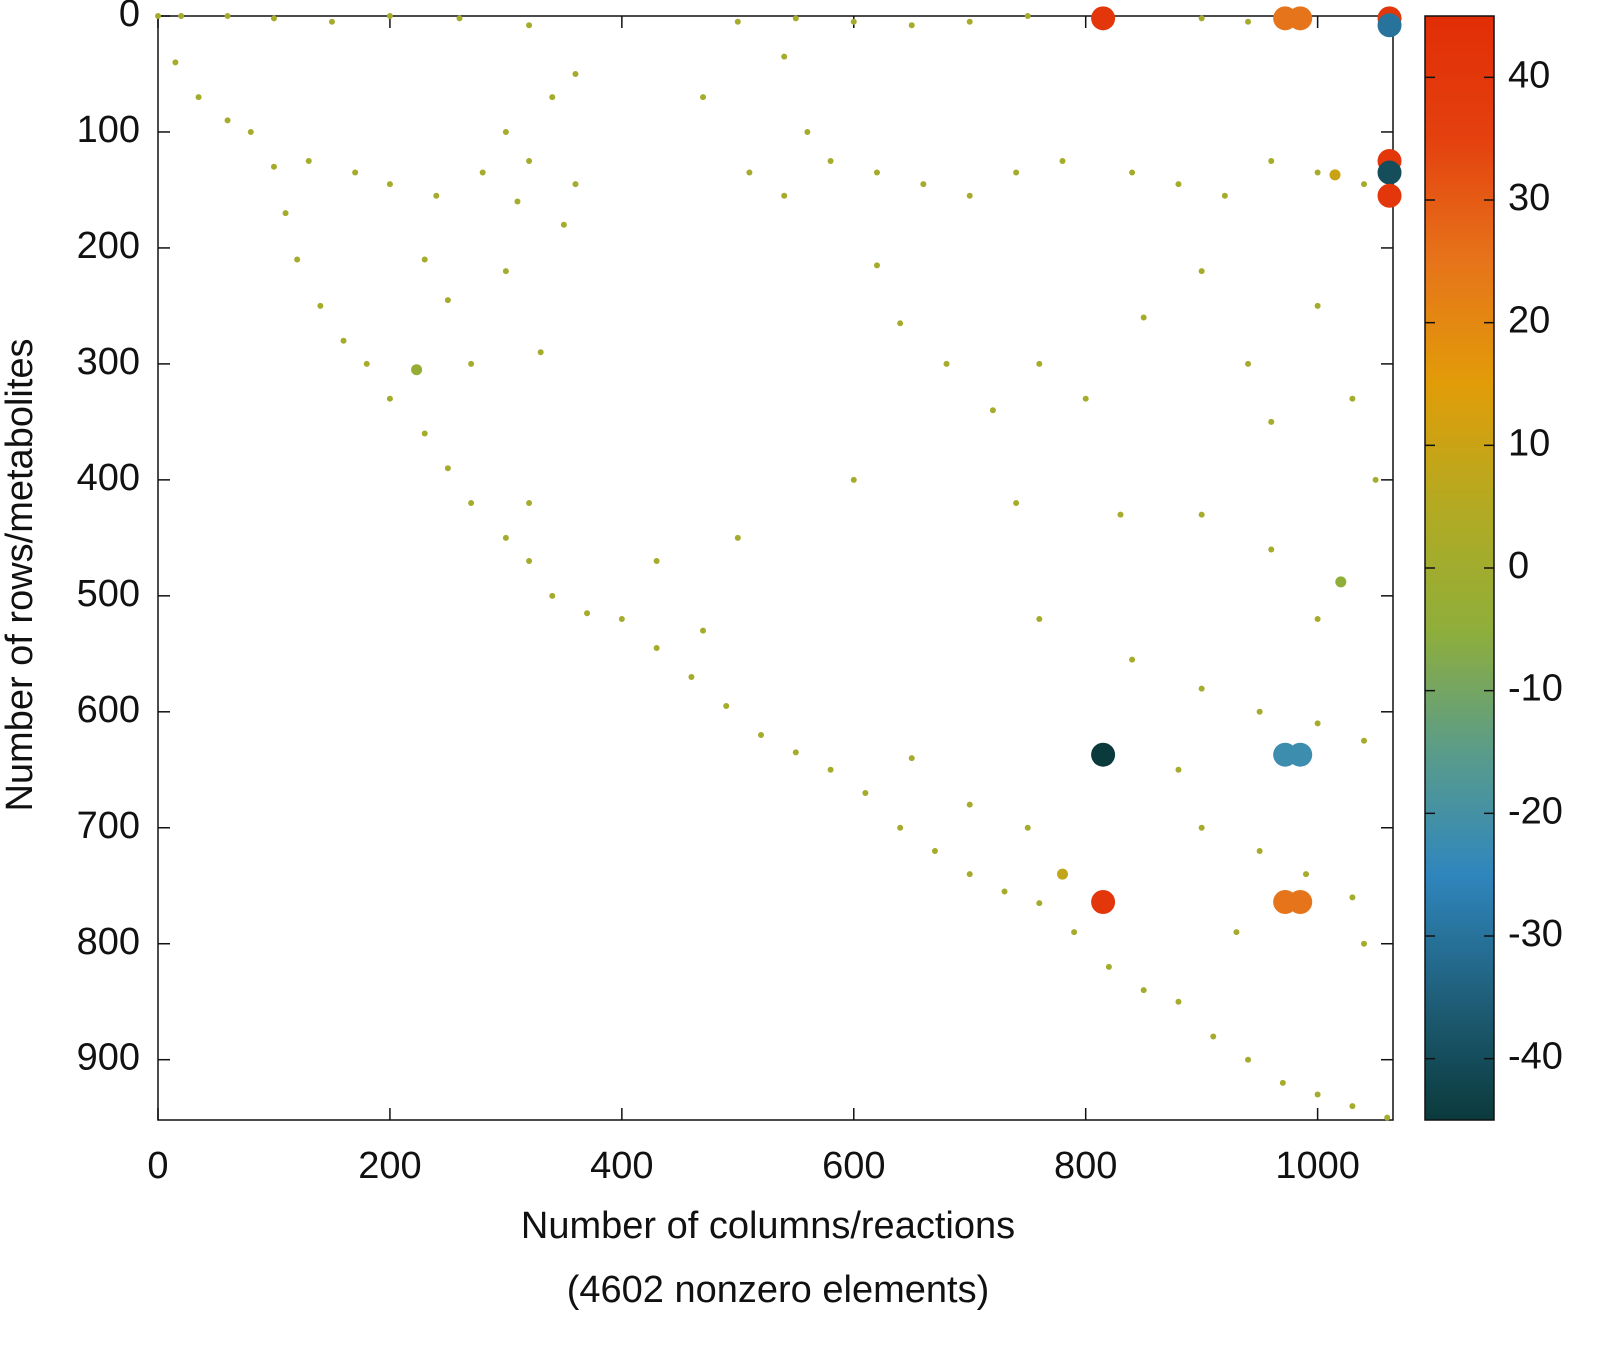 The width and height of the screenshot is (1622, 1370). What do you see at coordinates (1535, 689) in the screenshot?
I see `colorbar-tick-label: -10` at bounding box center [1535, 689].